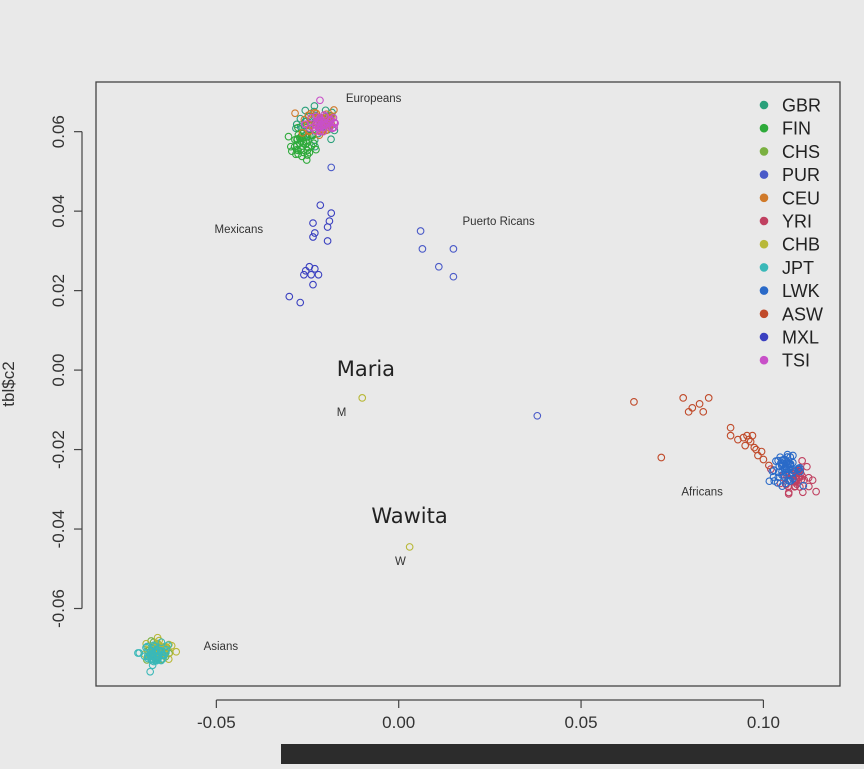  I want to click on legend-label-ceu: CEU, so click(801, 198).